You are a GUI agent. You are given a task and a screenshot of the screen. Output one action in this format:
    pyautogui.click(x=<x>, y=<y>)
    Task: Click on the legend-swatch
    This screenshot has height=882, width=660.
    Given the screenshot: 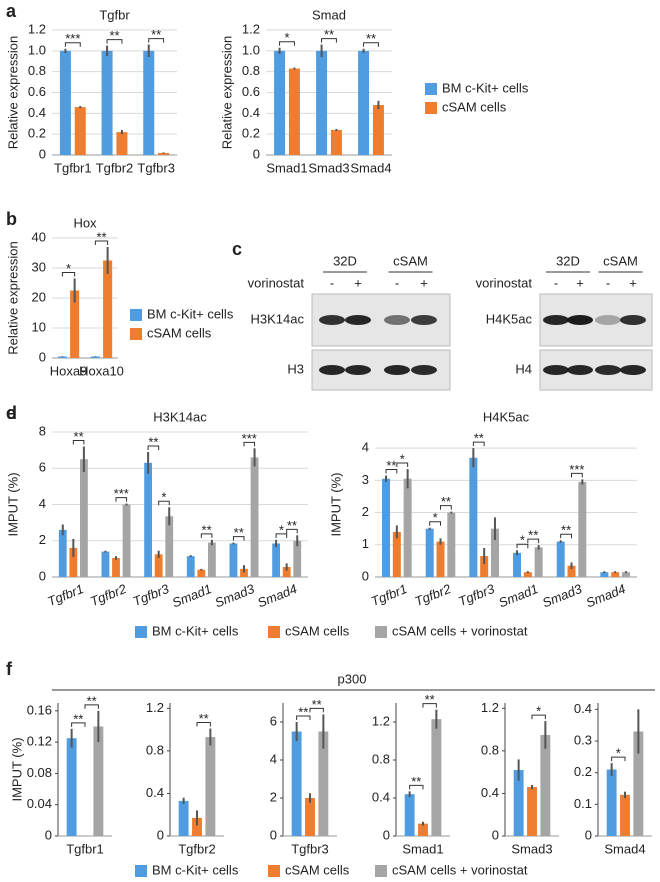 What is the action you would take?
    pyautogui.click(x=431, y=89)
    